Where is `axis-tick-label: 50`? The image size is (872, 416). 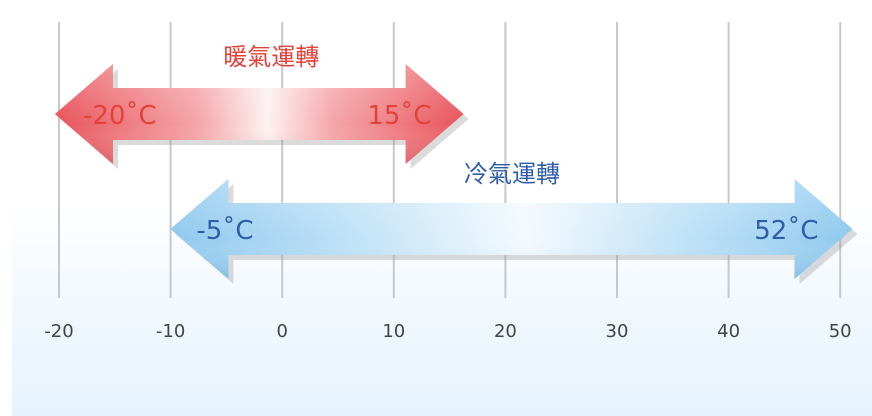 axis-tick-label: 50 is located at coordinates (840, 331).